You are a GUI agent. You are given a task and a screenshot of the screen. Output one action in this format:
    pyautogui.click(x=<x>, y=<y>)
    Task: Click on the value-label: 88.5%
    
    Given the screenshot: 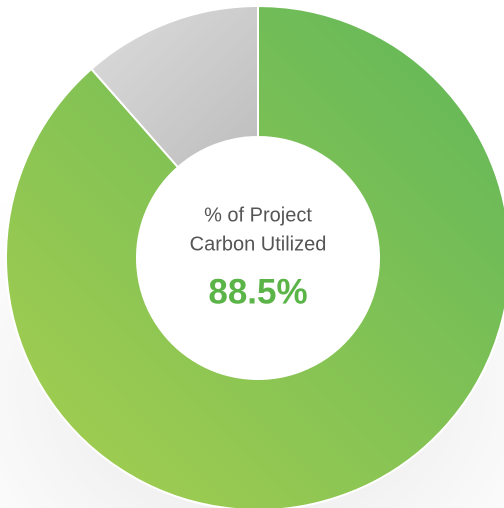 What is the action you would take?
    pyautogui.click(x=257, y=291)
    